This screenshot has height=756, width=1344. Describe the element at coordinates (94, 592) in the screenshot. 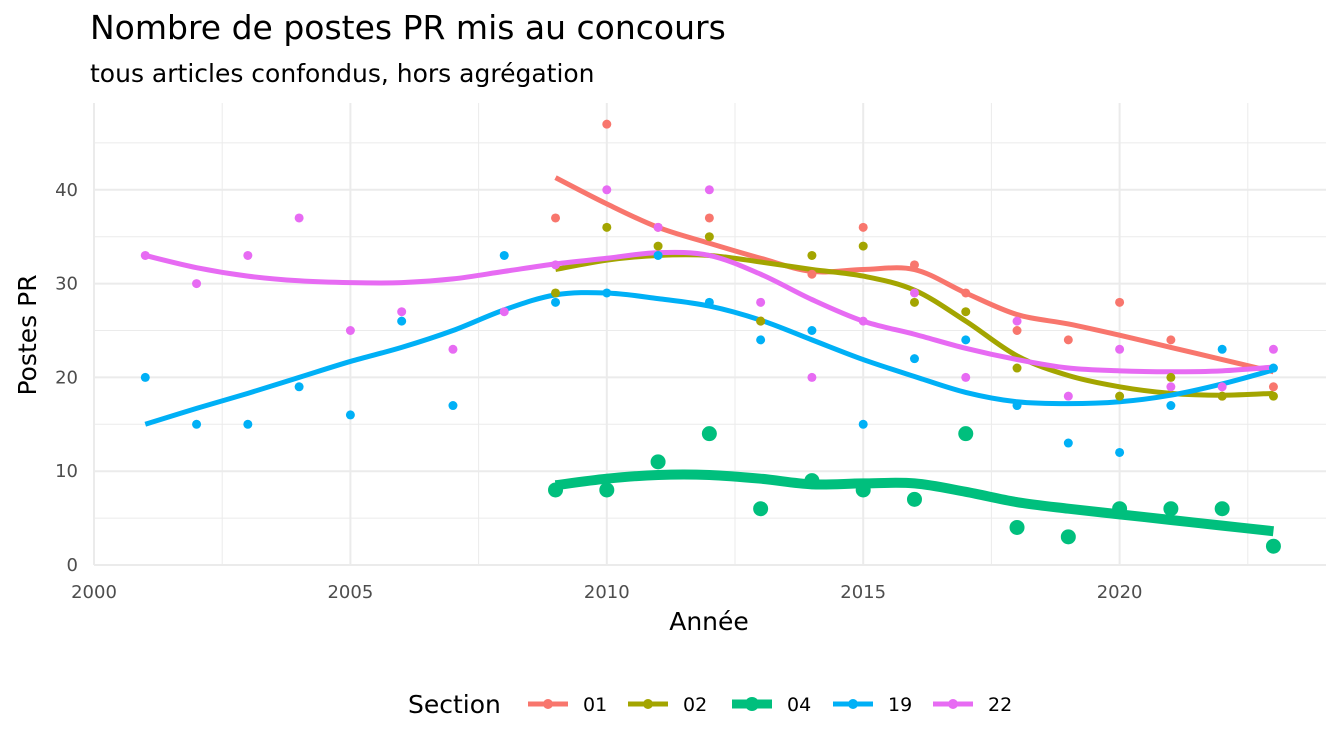

I see `x-tick-label: 2000` at that location.